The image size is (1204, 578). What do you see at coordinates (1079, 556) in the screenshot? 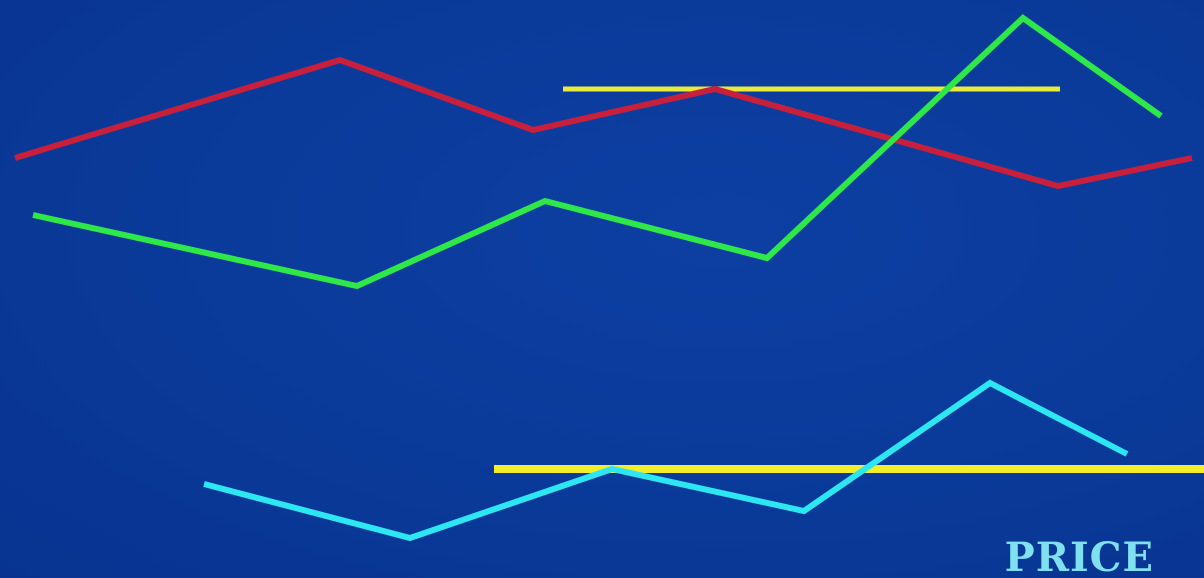
I see `price-label: PRICE` at bounding box center [1079, 556].